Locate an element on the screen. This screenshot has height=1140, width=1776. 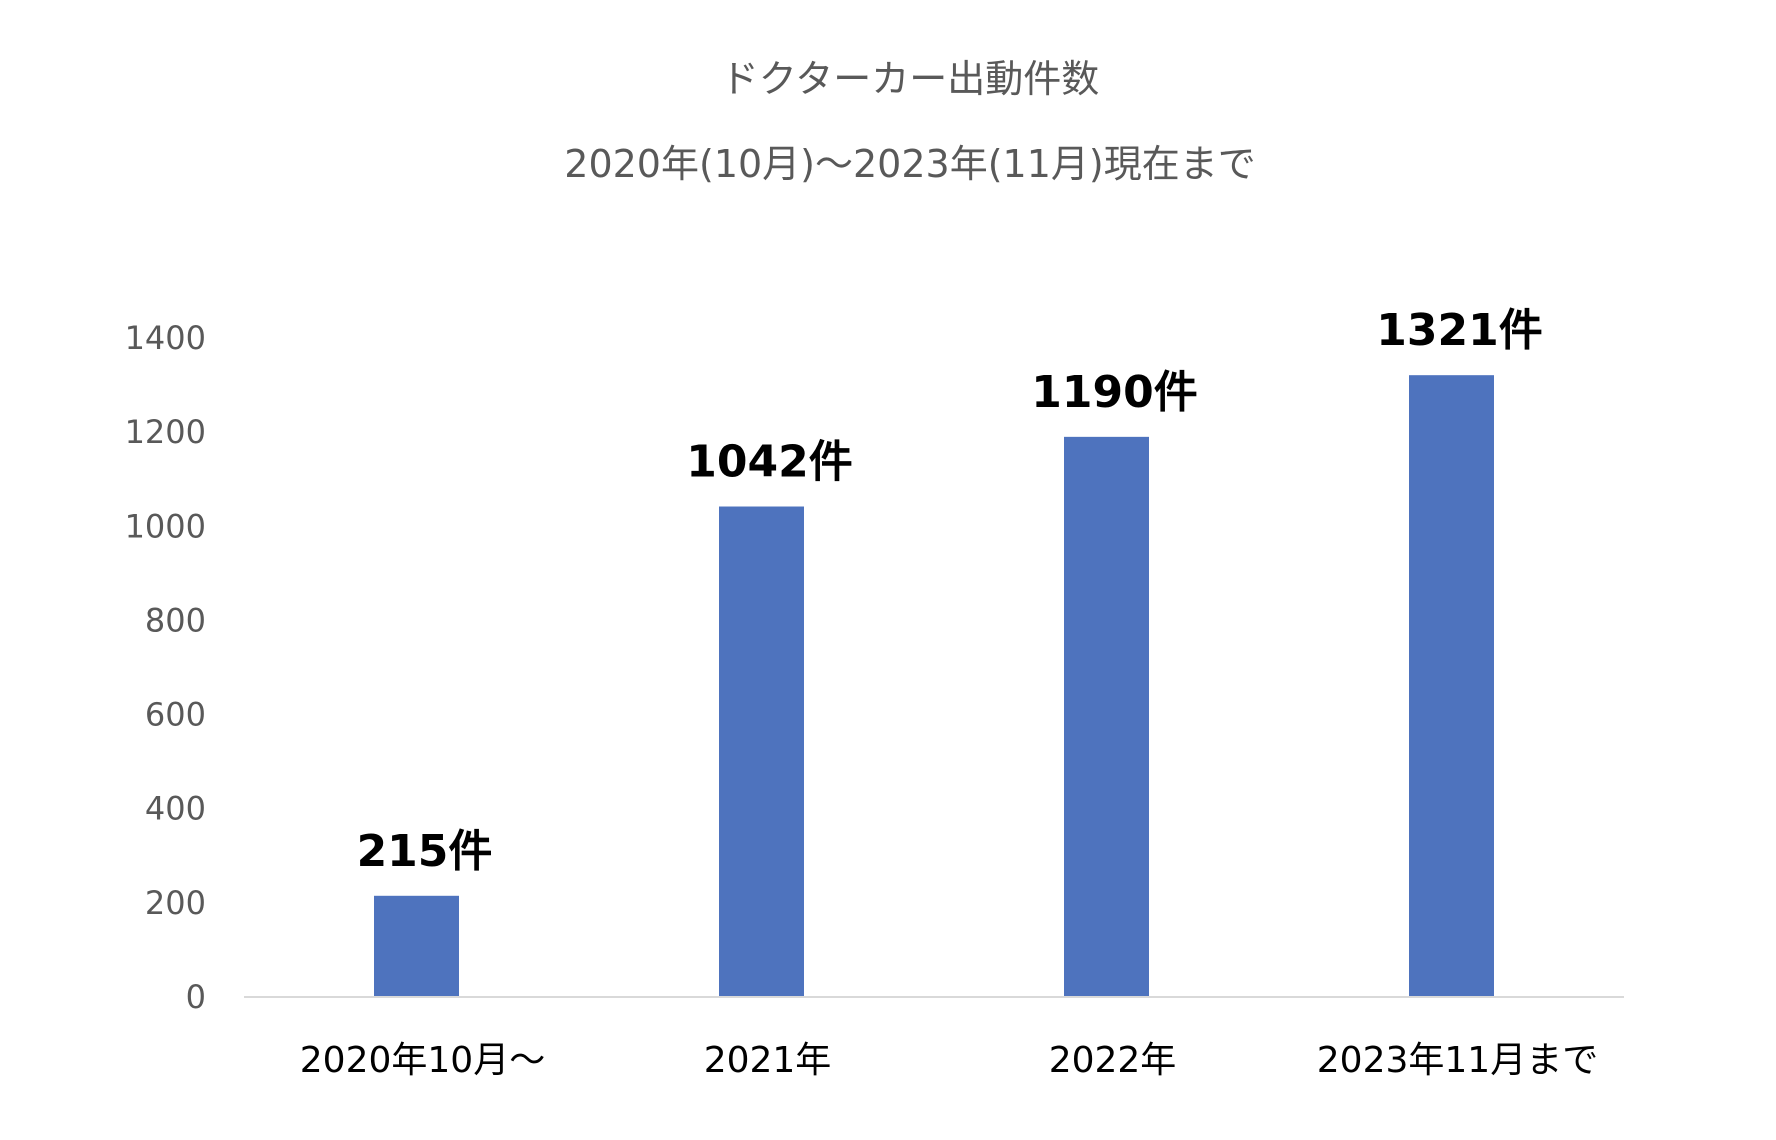
y-tick-label: 1000 is located at coordinates (165, 526).